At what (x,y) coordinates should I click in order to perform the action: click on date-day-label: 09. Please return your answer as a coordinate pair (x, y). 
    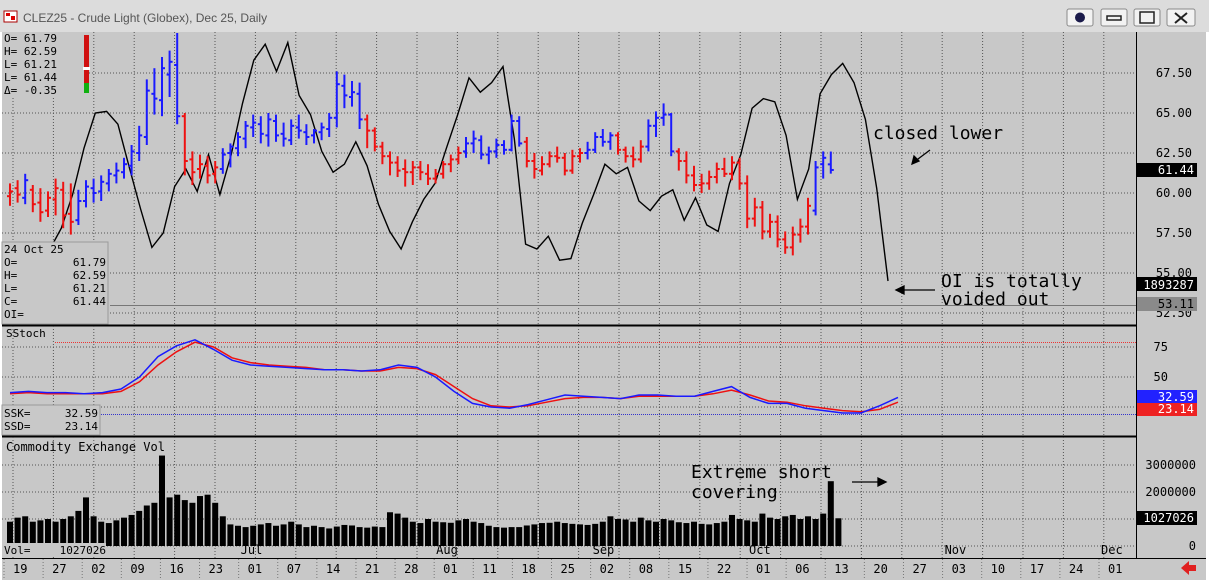
    Looking at the image, I should click on (137, 569).